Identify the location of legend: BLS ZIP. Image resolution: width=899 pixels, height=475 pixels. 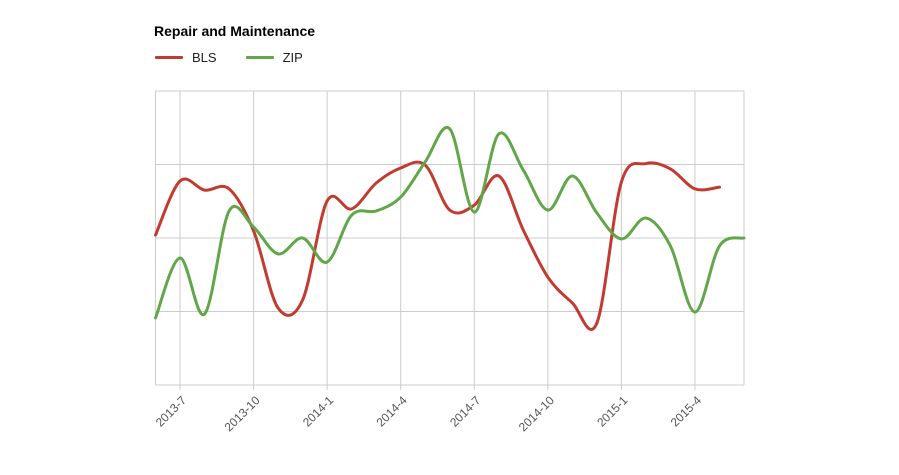
(243, 57).